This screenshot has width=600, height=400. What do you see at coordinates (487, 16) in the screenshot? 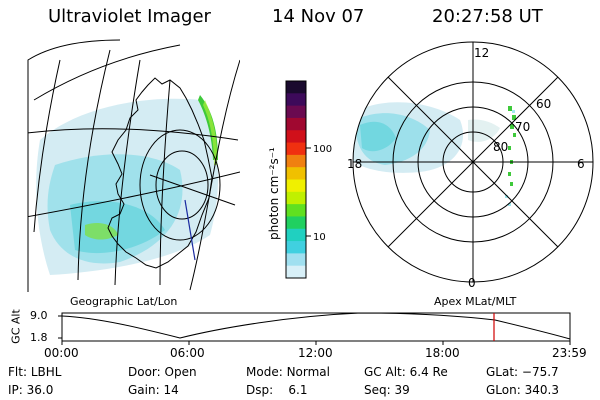
I see `time-label: 20:27:58 UT` at bounding box center [487, 16].